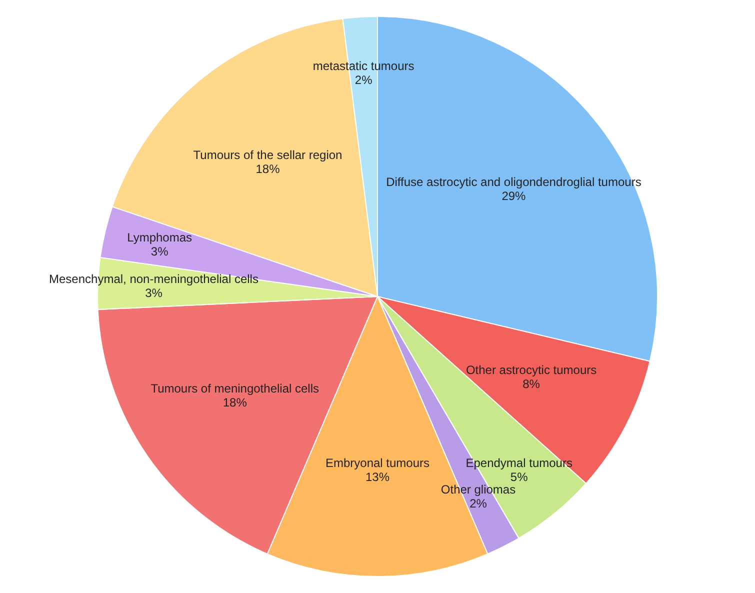 The width and height of the screenshot is (755, 593). What do you see at coordinates (235, 388) in the screenshot?
I see `slice-label: Tumours of meningothelial cells` at bounding box center [235, 388].